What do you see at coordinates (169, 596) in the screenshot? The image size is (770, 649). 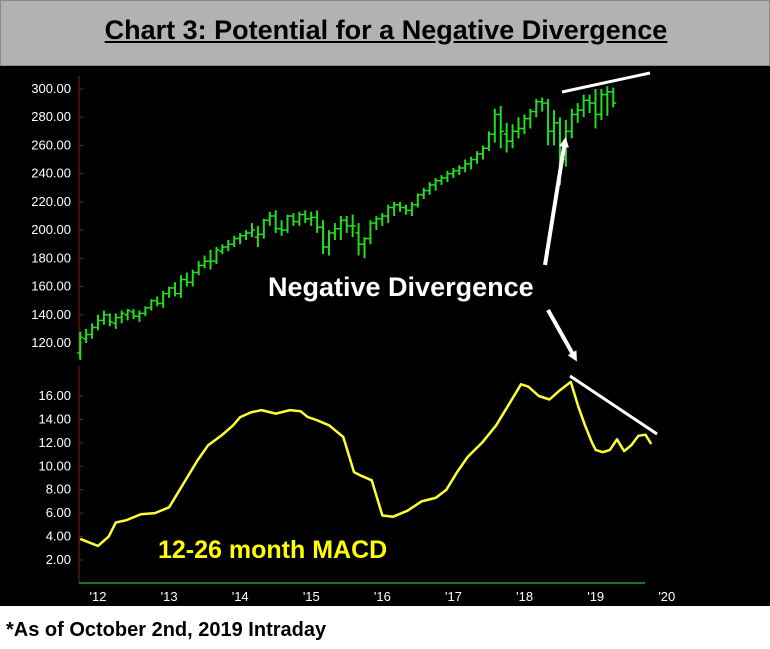 I see `x-tick-label: '13` at bounding box center [169, 596].